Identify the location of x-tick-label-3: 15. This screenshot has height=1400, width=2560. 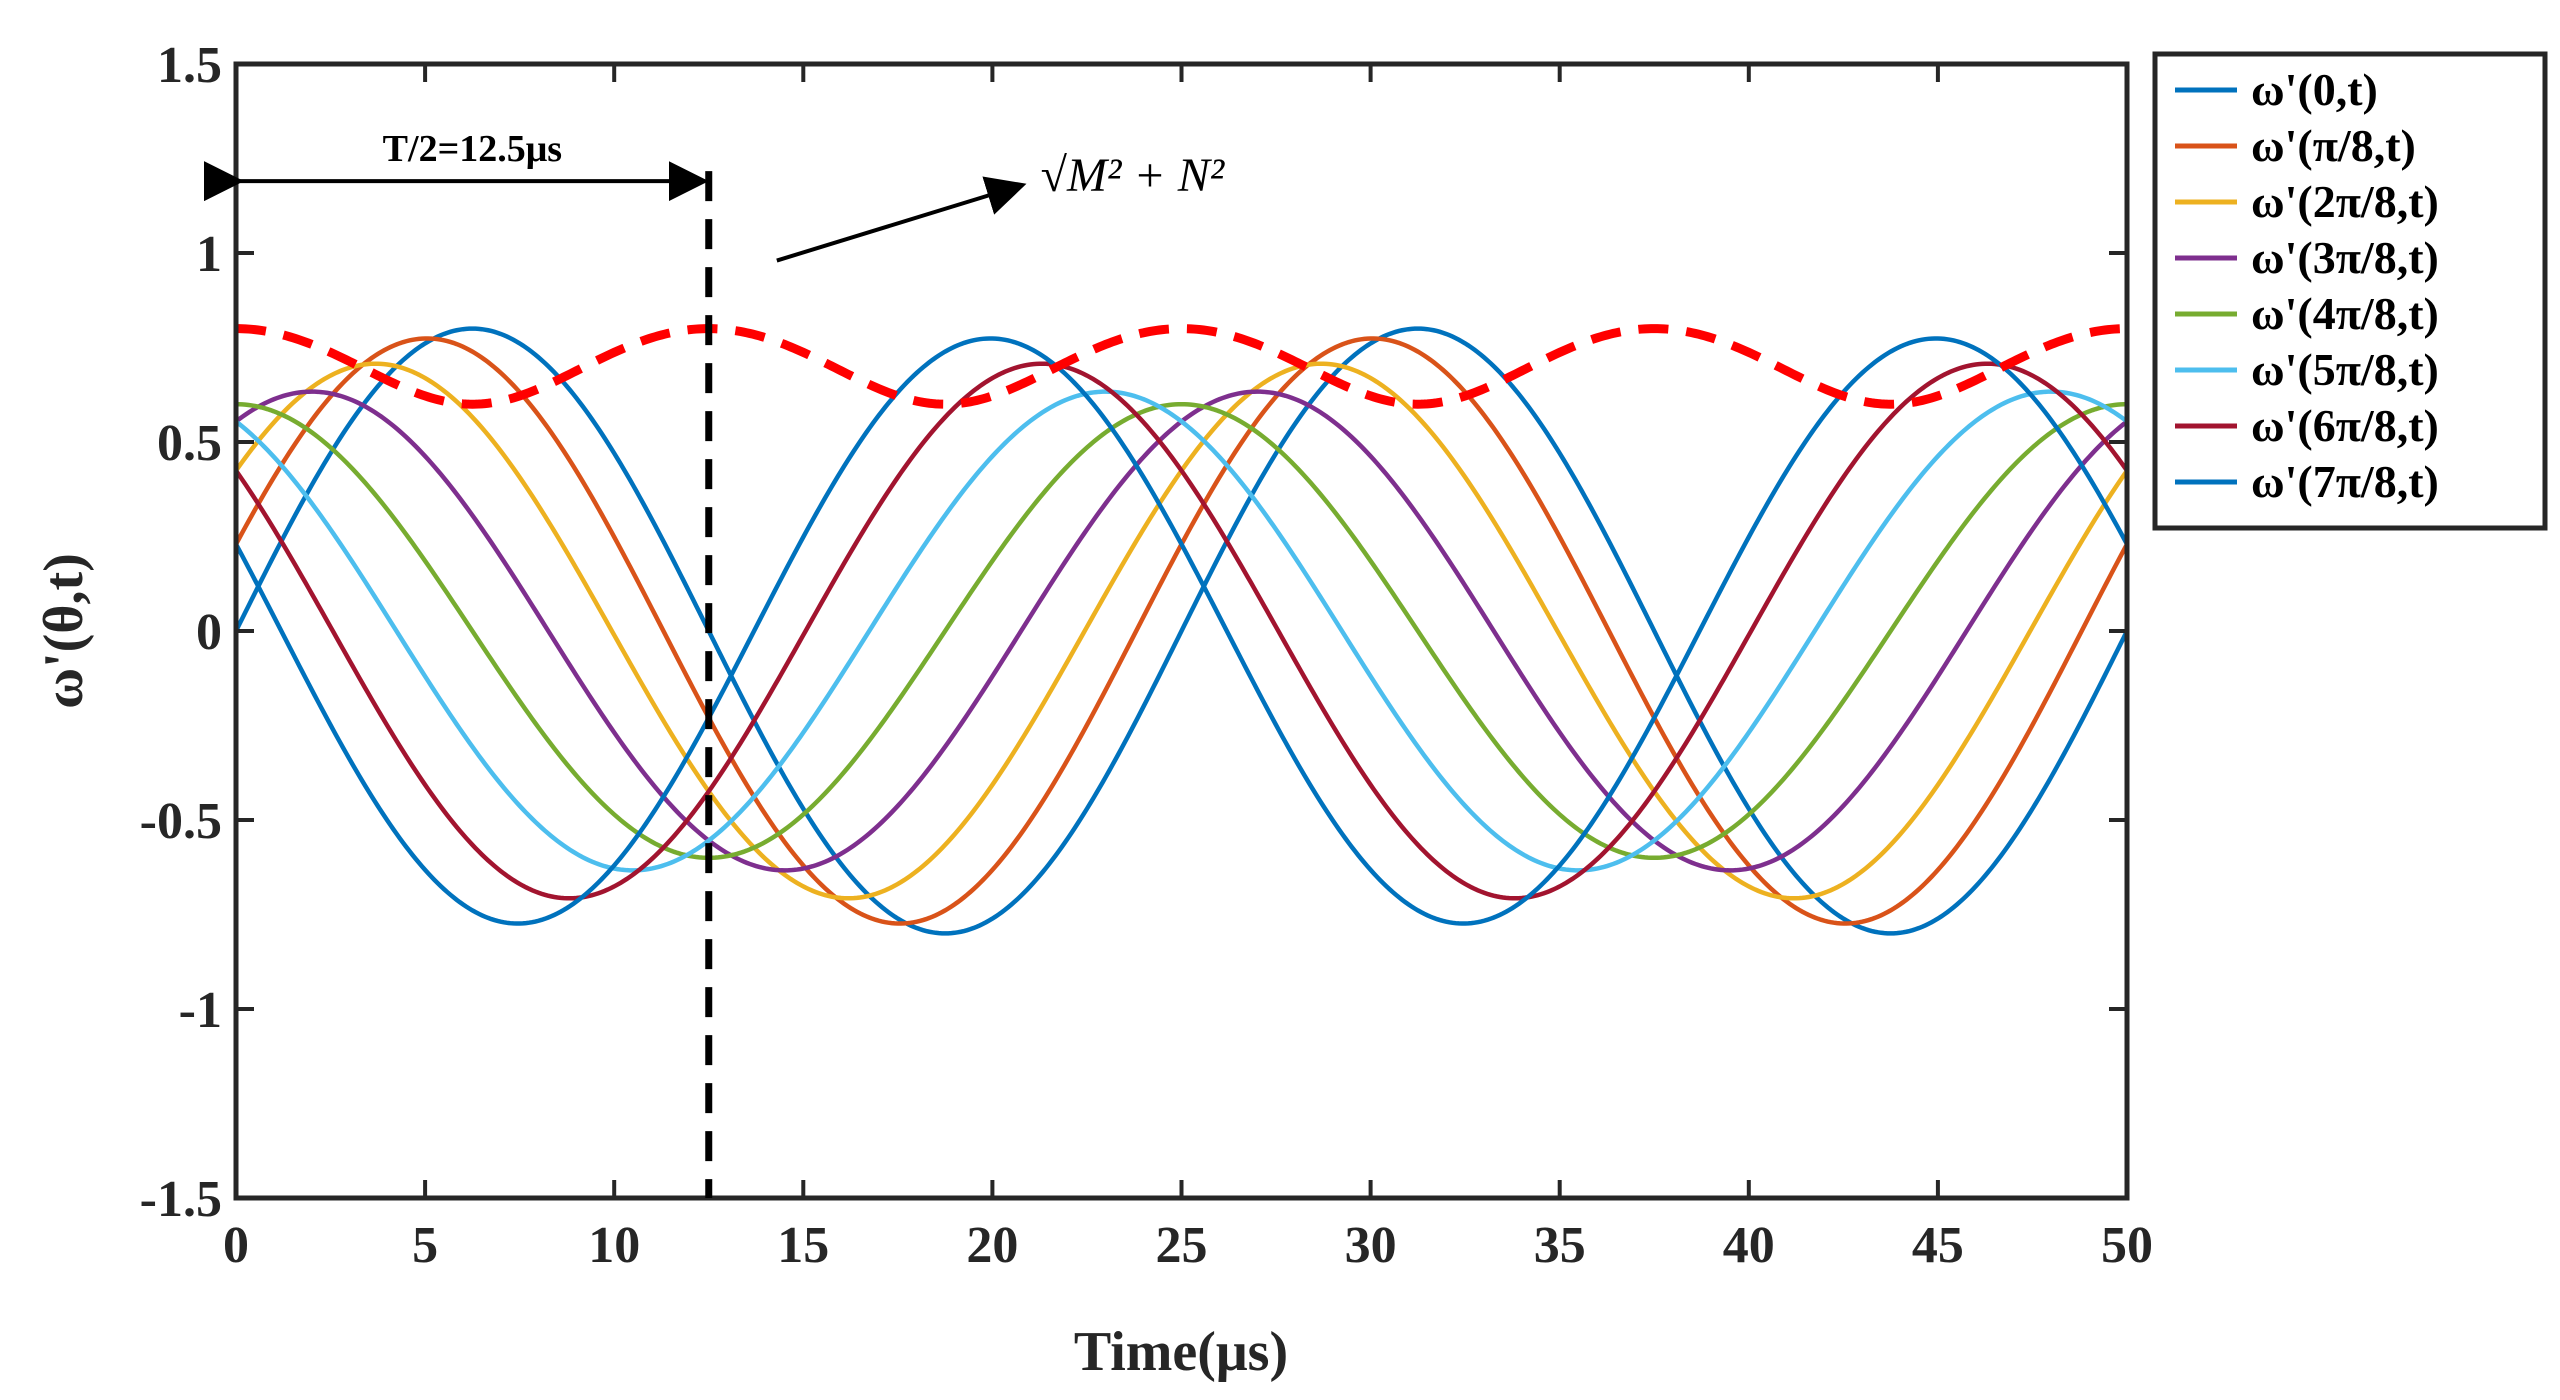
(803, 1245).